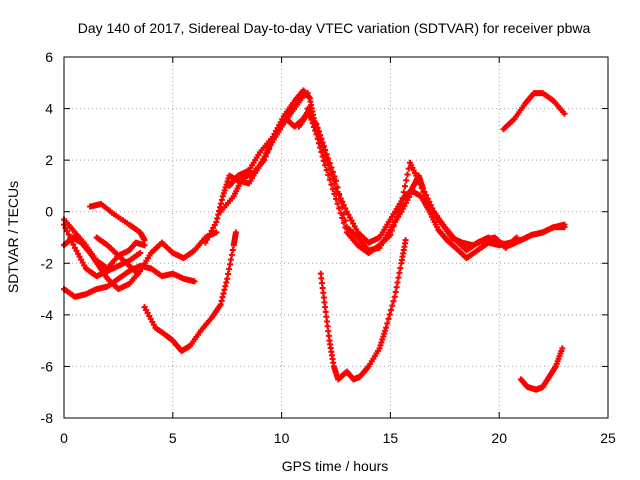  What do you see at coordinates (335, 466) in the screenshot?
I see `x-axis-label: GPS time / hours` at bounding box center [335, 466].